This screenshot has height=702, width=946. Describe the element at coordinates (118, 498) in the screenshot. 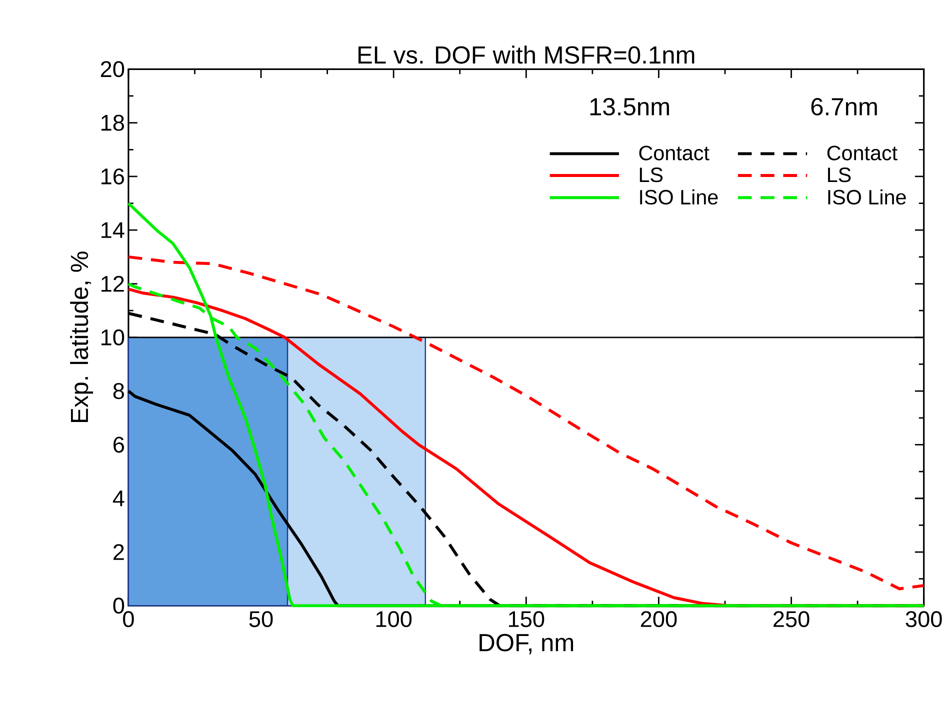

I see `y-tick-label: 4` at that location.